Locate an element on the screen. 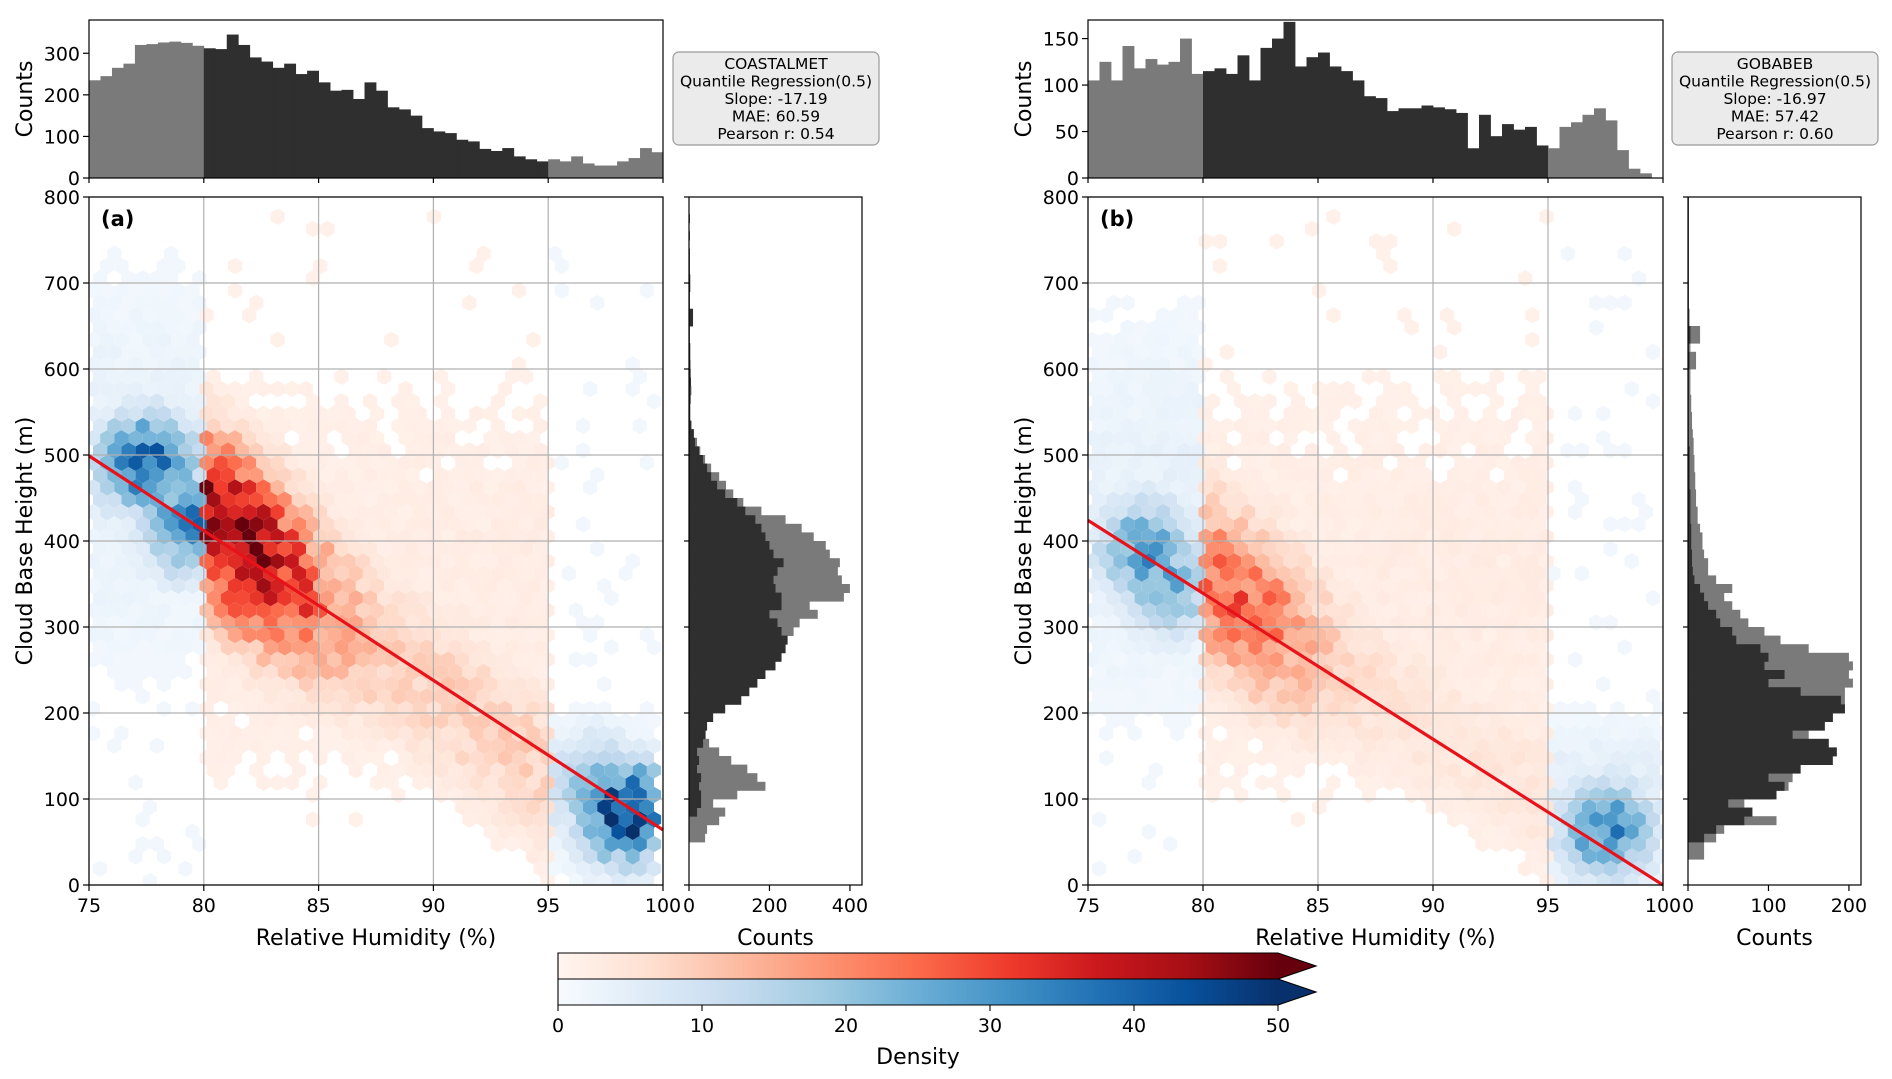 This screenshot has height=1079, width=1892. x-tick-label: 85 is located at coordinates (319, 906).